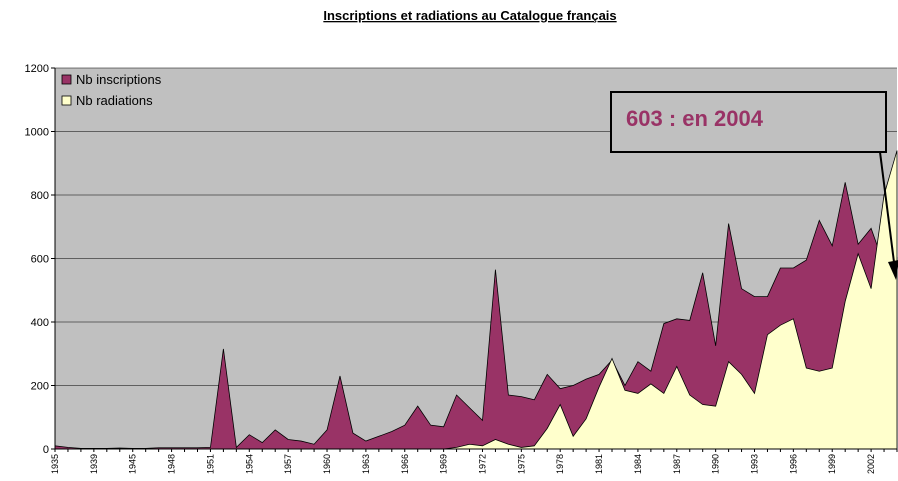  I want to click on annotation-arrow, so click(887, 211).